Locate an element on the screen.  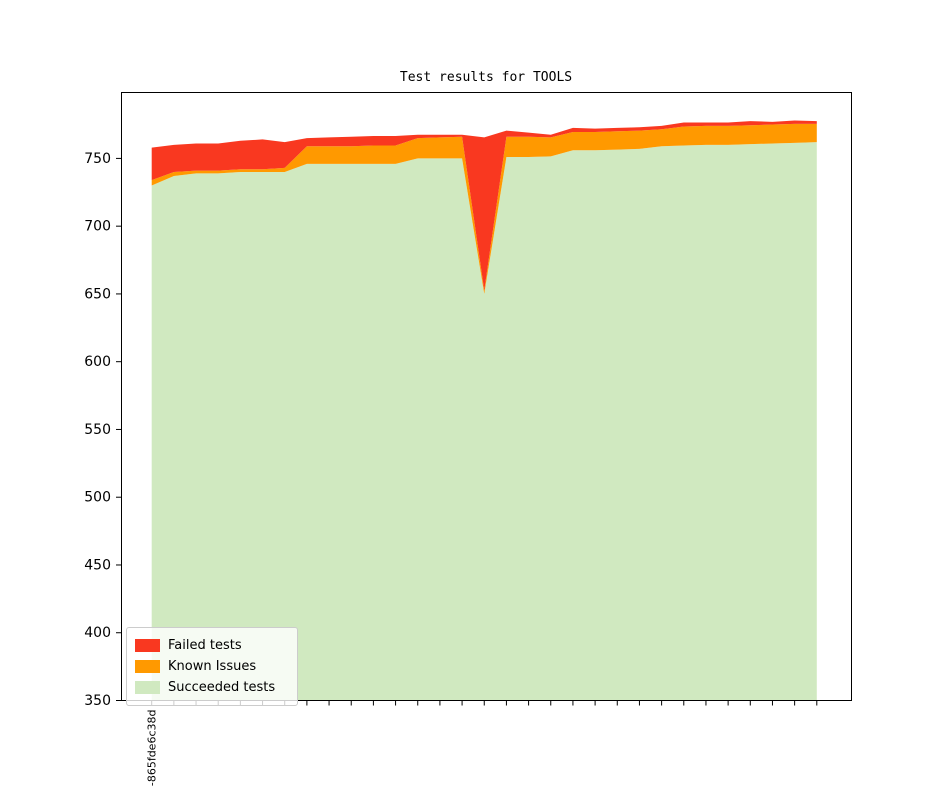
legend-item-known-issues: Known Issues is located at coordinates (211, 666).